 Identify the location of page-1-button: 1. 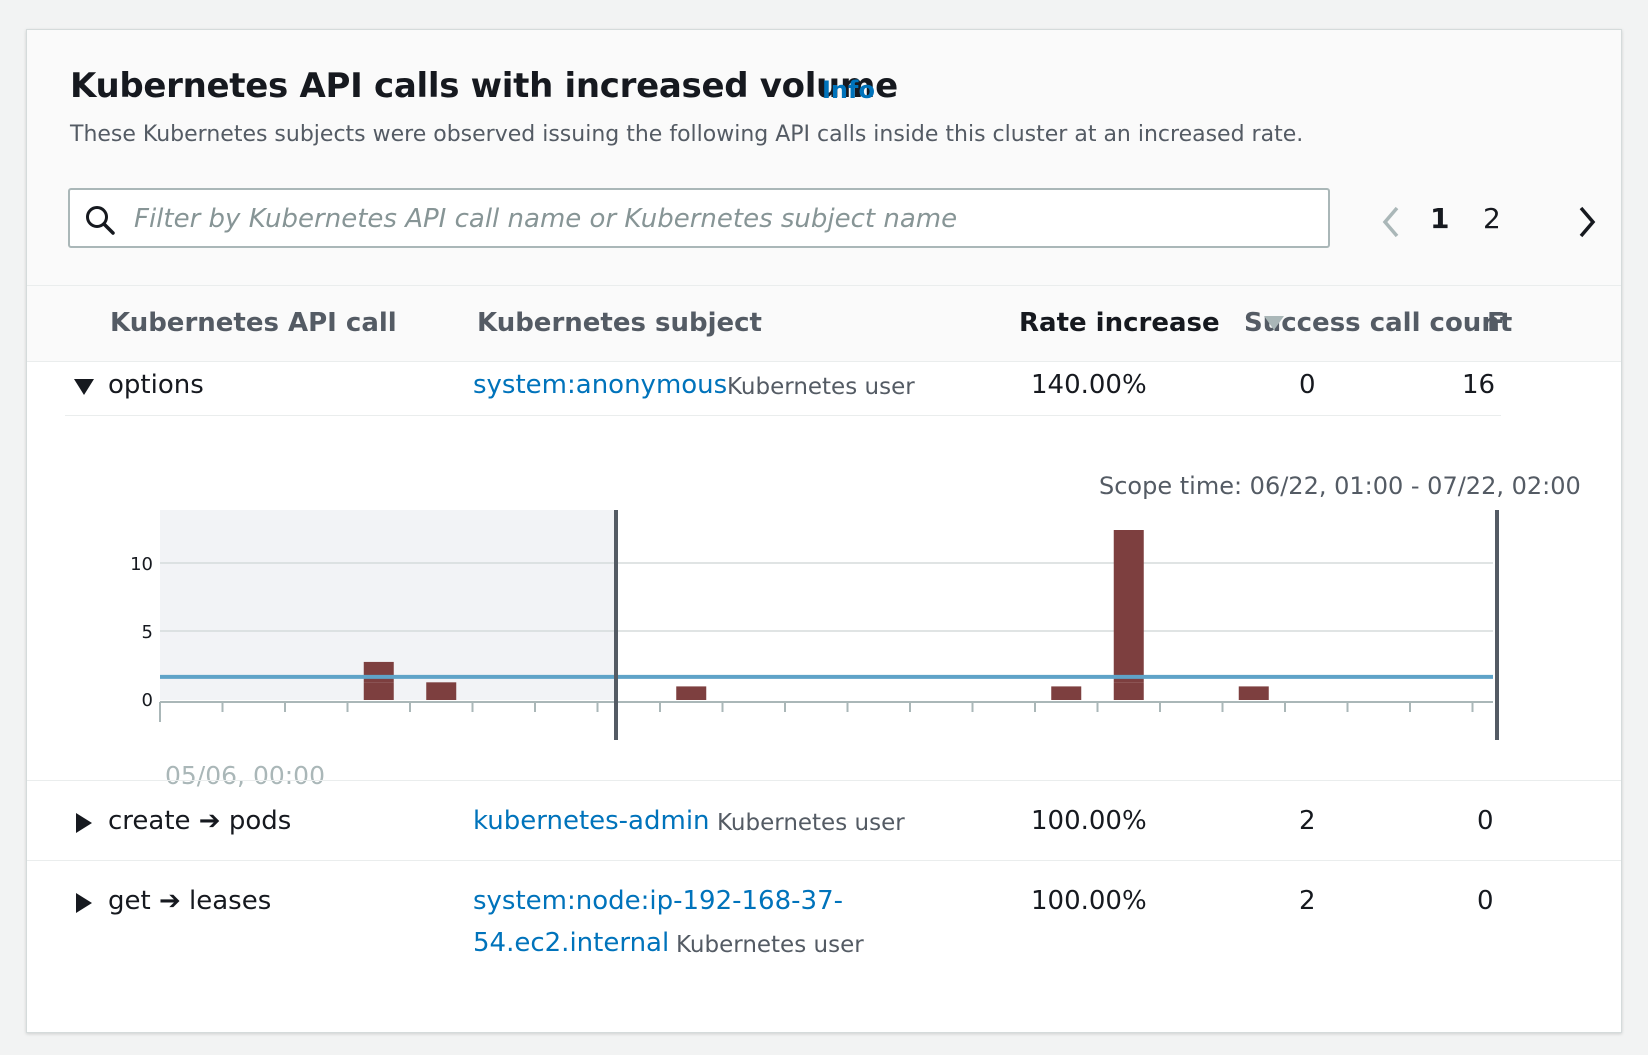
(1440, 218).